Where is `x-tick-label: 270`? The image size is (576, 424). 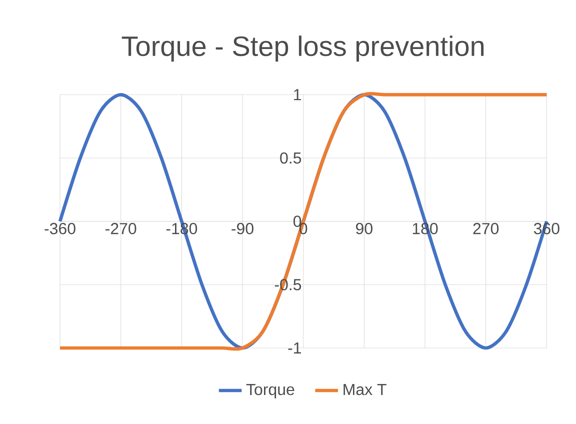
x-tick-label: 270 is located at coordinates (486, 228).